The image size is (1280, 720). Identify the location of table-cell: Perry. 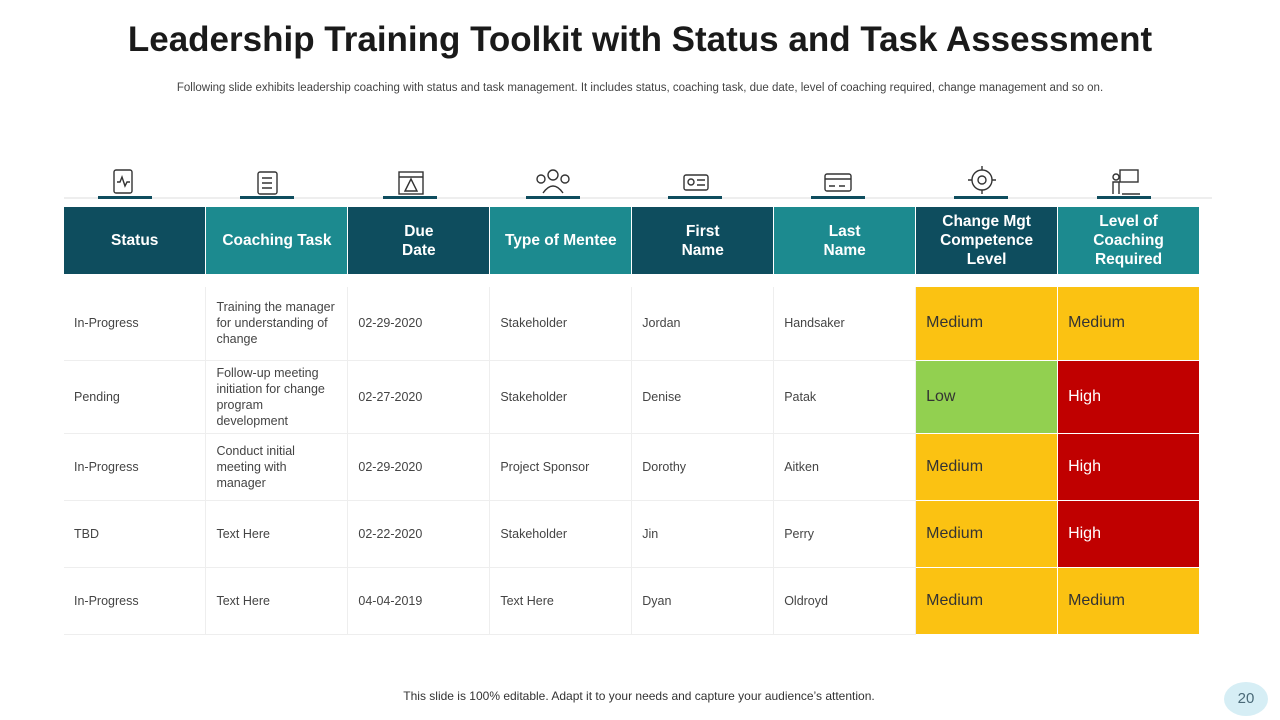
(845, 534).